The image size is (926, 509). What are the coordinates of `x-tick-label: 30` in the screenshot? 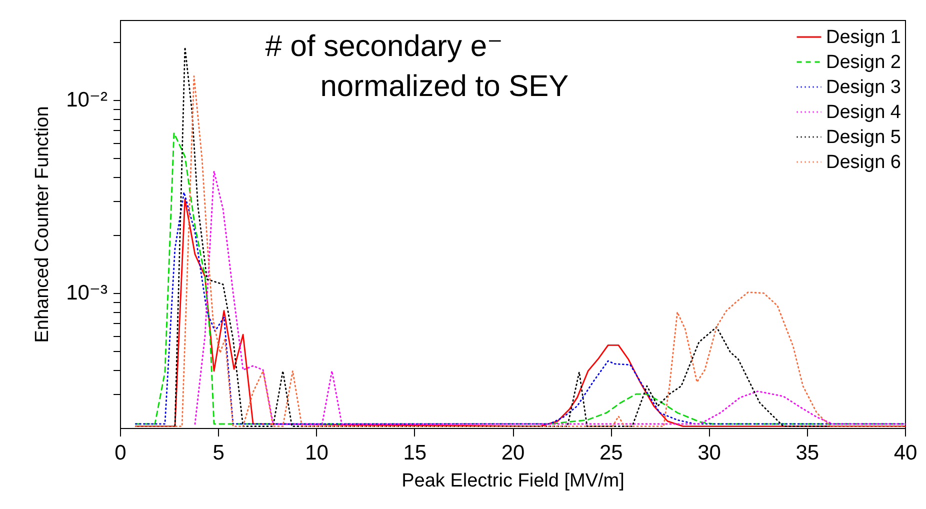 It's located at (709, 453).